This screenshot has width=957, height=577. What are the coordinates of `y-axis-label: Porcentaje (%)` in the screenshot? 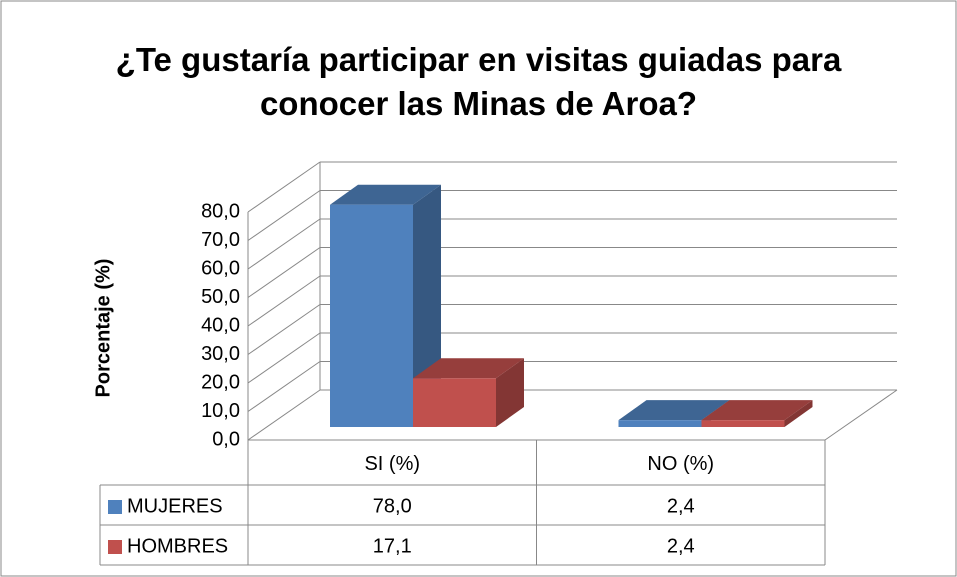 It's located at (103, 328).